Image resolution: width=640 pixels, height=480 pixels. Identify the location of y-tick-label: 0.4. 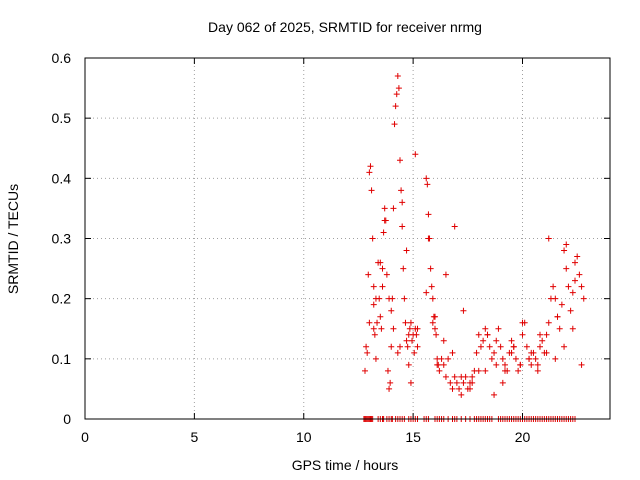
(62, 178).